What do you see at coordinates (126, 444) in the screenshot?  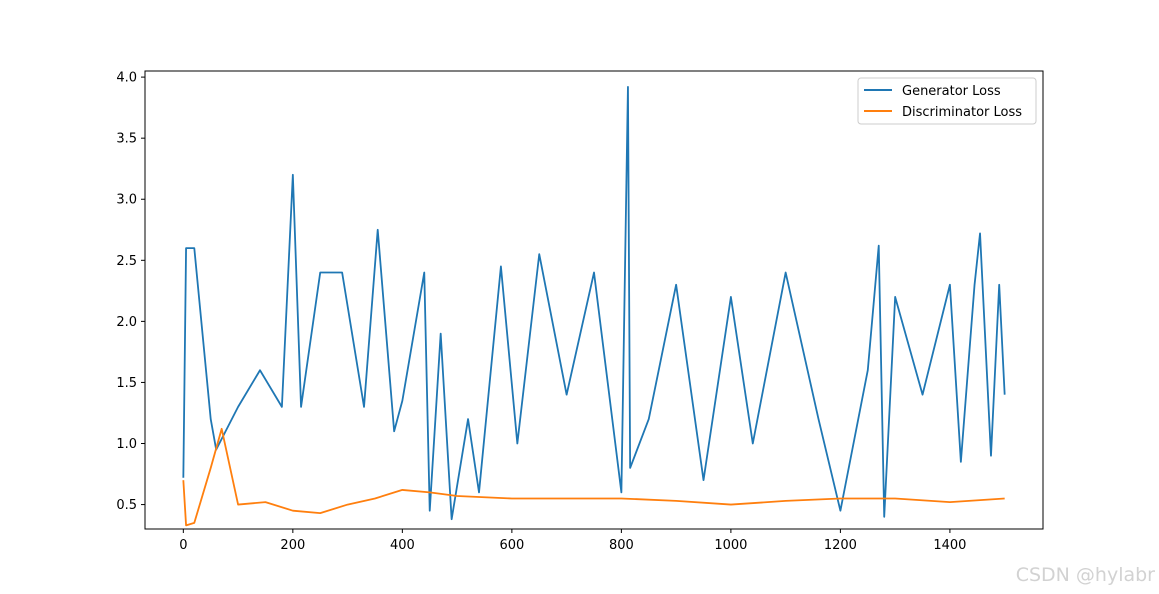 I see `y-tick-label: 1.0` at bounding box center [126, 444].